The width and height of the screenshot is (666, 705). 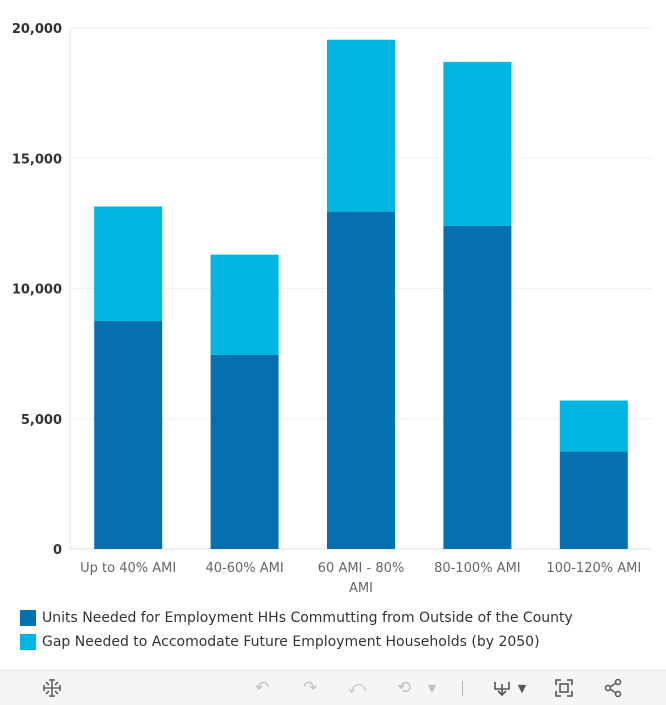 What do you see at coordinates (462, 688) in the screenshot?
I see `toolbar-separator` at bounding box center [462, 688].